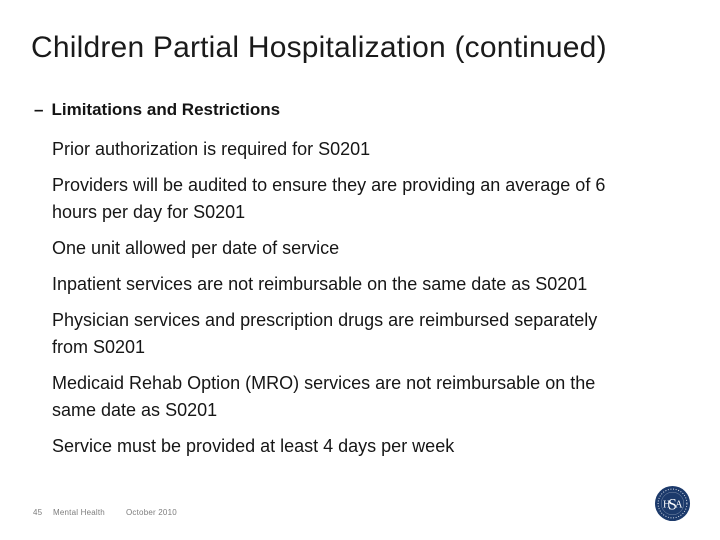  What do you see at coordinates (360, 513) in the screenshot?
I see `slide-footer: 45 Mental Health October 2010` at bounding box center [360, 513].